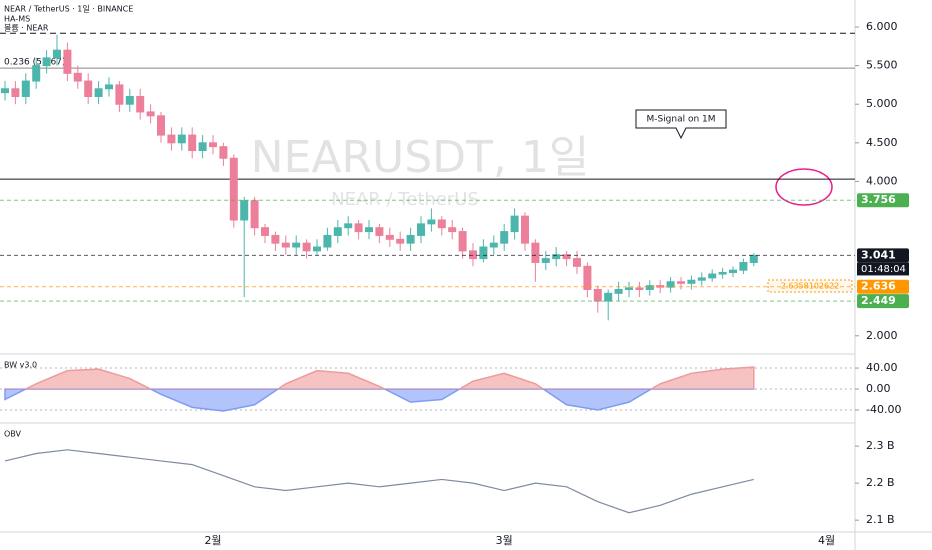 This screenshot has height=550, width=932. I want to click on y-tick-label: 6.000, so click(882, 26).